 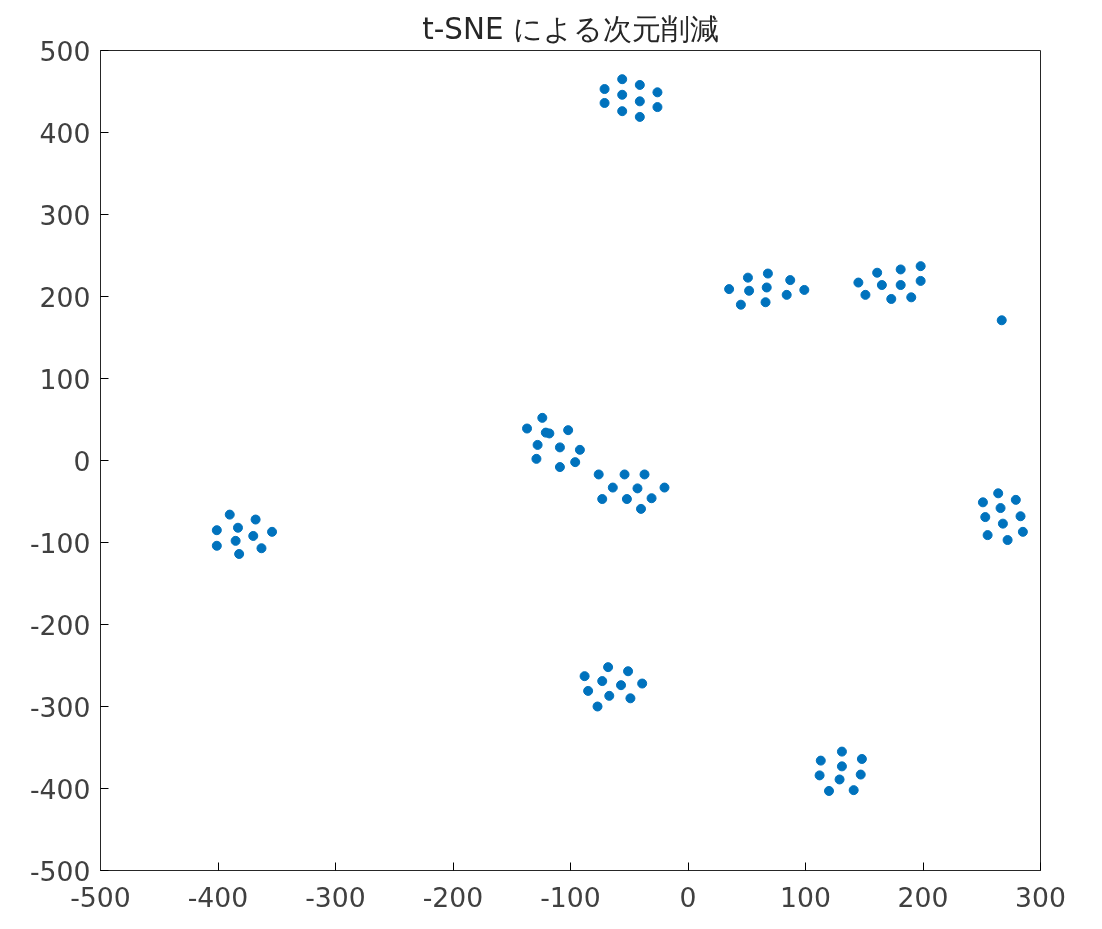 What do you see at coordinates (60, 789) in the screenshot?
I see `y-tick-label: -400` at bounding box center [60, 789].